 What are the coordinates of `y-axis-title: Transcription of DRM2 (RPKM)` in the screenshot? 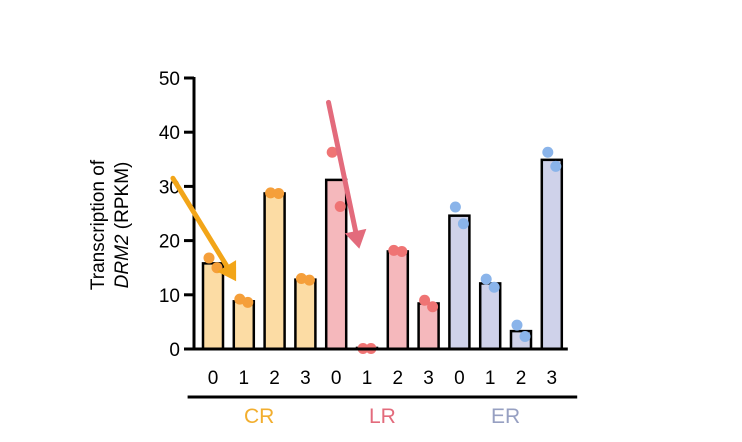 It's located at (110, 224).